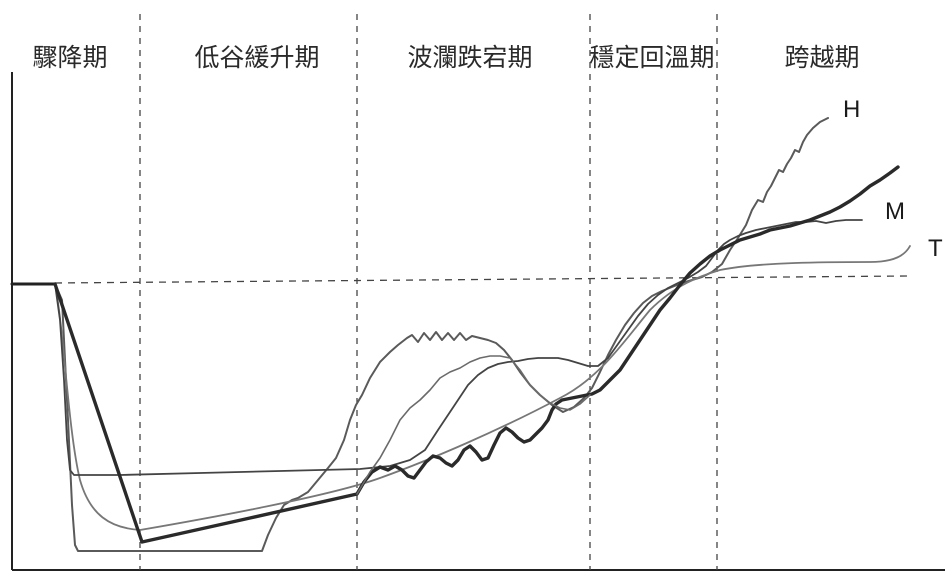  Describe the element at coordinates (473, 425) in the screenshot. I see `series-secondary-wave-line` at that location.